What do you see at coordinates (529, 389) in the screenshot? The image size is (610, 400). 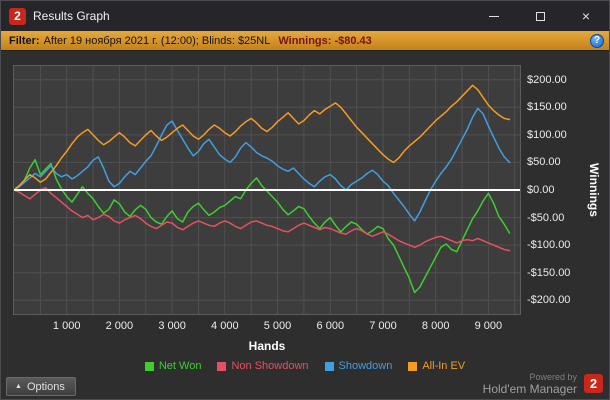 I see `brand-name: Hold'em Manager` at bounding box center [529, 389].